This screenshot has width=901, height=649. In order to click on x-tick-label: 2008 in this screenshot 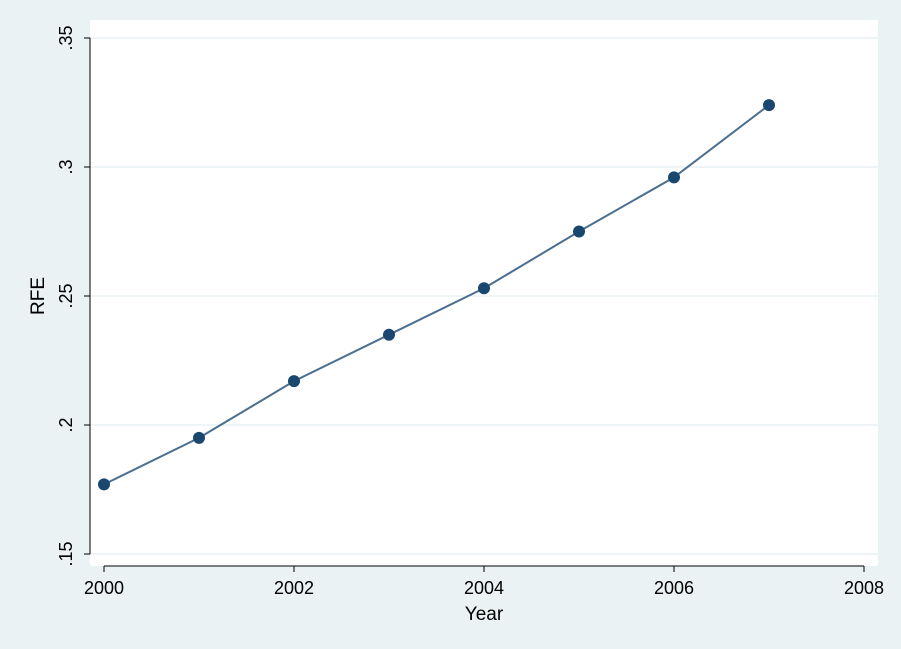, I will do `click(864, 588)`.